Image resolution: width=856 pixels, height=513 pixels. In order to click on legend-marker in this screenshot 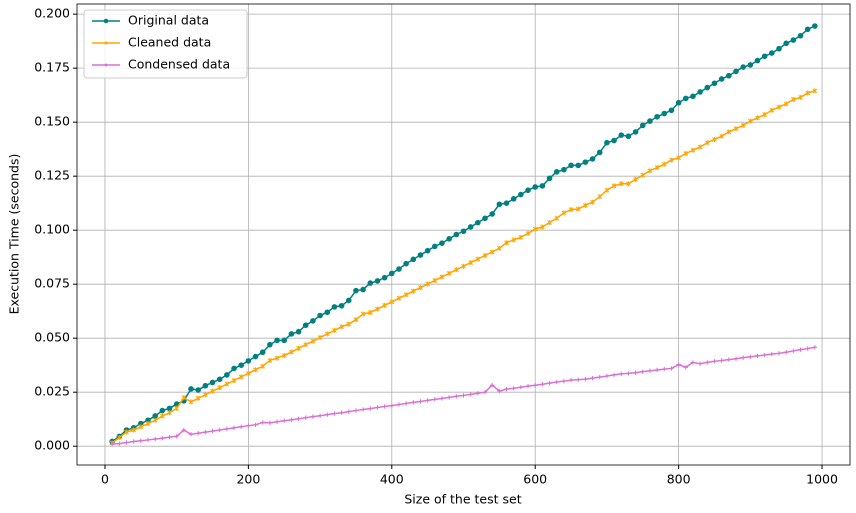, I will do `click(106, 65)`.